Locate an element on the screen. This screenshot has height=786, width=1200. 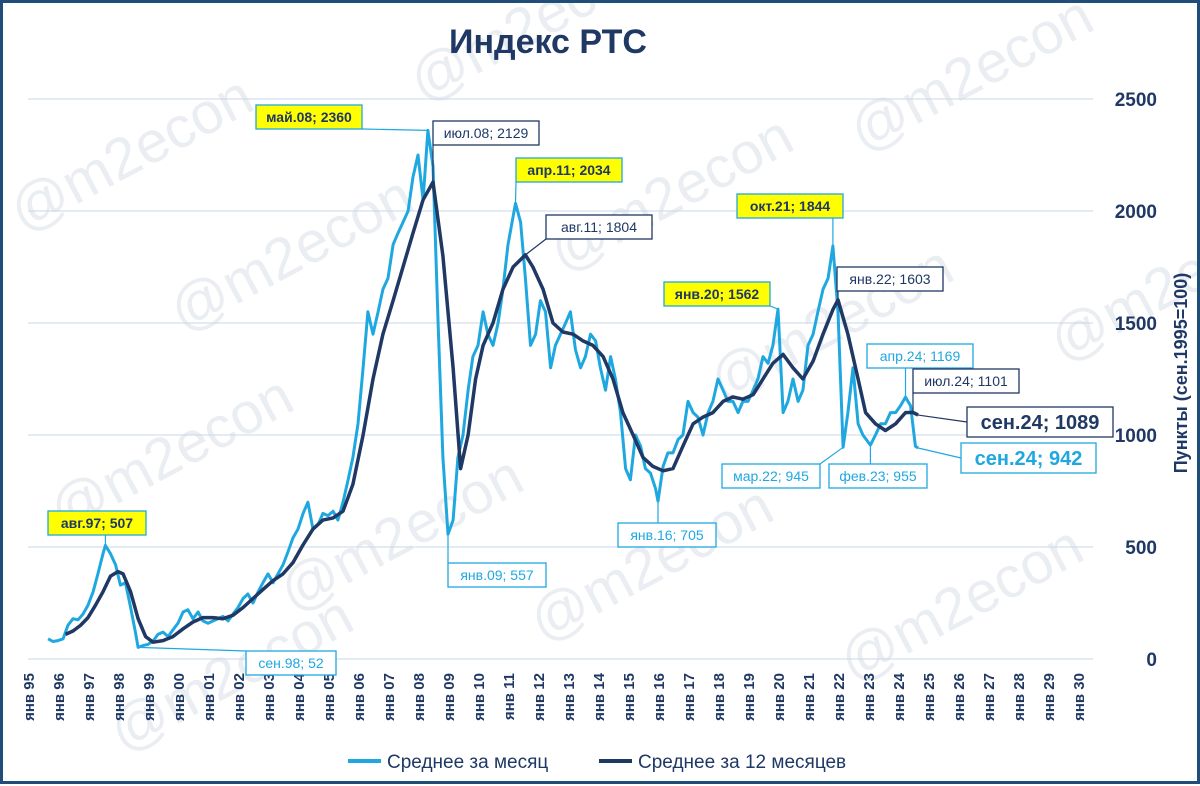
annotation: май.08; 2360 is located at coordinates (341, 117).